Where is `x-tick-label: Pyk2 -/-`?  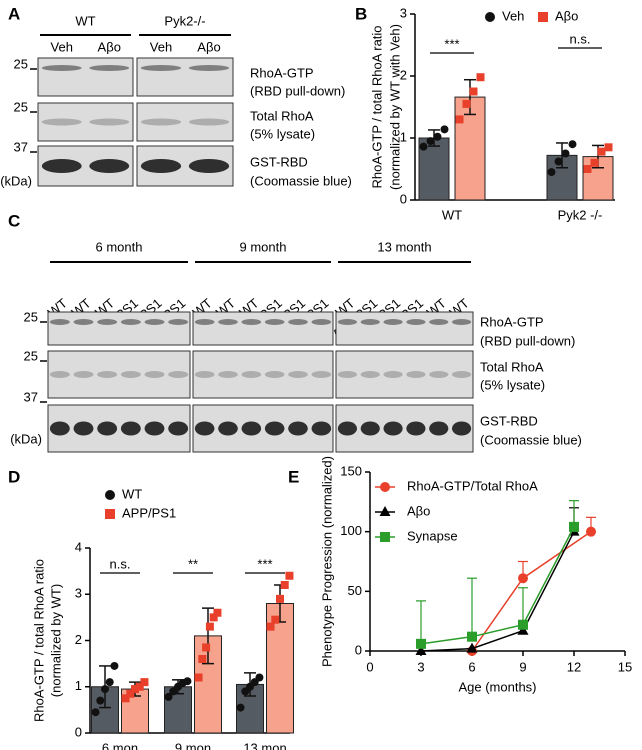 x-tick-label: Pyk2 -/- is located at coordinates (580, 214).